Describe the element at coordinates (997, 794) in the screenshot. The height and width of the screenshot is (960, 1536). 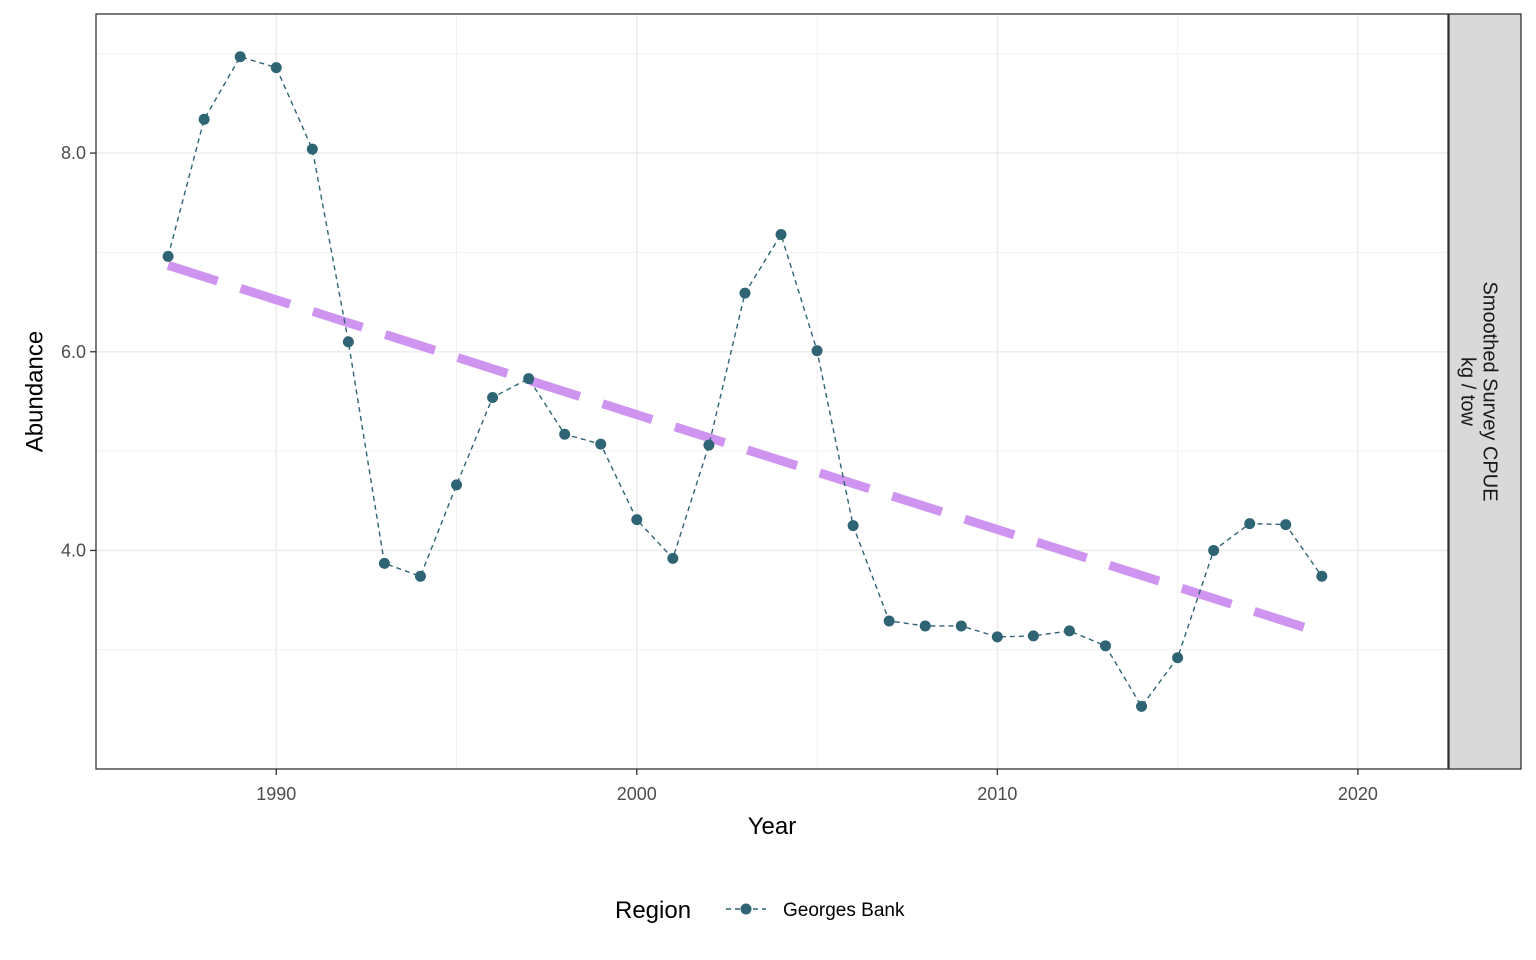
I see `x-tick-label: 2010` at that location.